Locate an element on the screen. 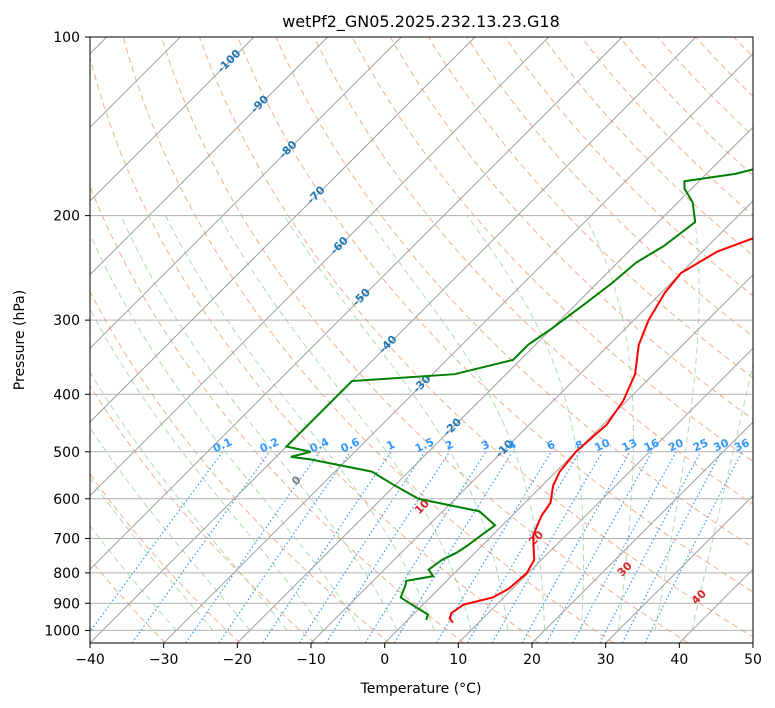 Image resolution: width=775 pixels, height=708 pixels. y-tick-label: 900 is located at coordinates (66, 604).